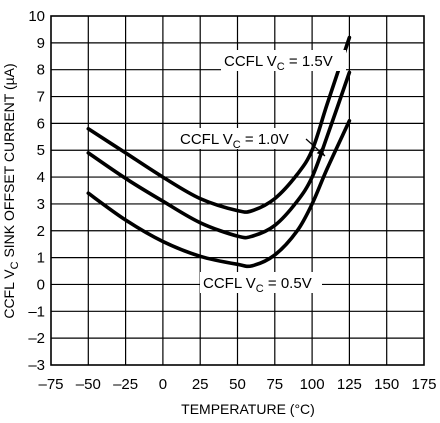 The height and width of the screenshot is (423, 440). Describe the element at coordinates (36, 365) in the screenshot. I see `y-tick-label: –3` at that location.